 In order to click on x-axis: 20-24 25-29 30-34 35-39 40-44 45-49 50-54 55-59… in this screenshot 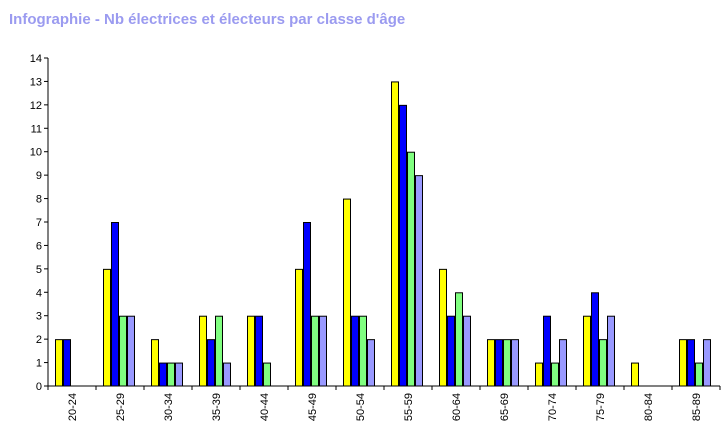, I will do `click(384, 403)`.